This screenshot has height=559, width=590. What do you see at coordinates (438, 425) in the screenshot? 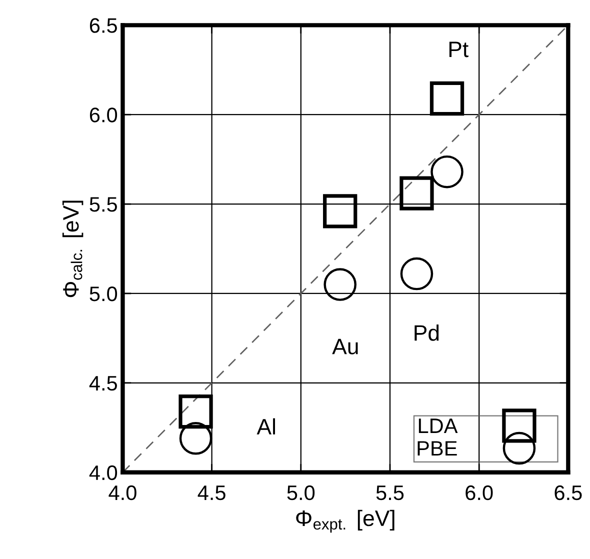
I see `legend-label: LDA` at bounding box center [438, 425].